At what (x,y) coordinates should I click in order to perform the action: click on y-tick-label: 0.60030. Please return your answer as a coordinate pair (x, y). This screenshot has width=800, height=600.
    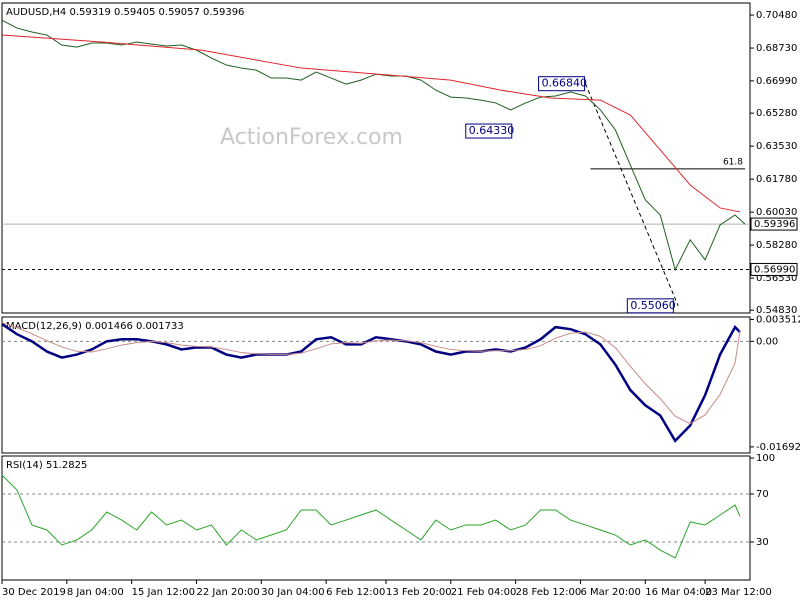
    Looking at the image, I should click on (776, 212).